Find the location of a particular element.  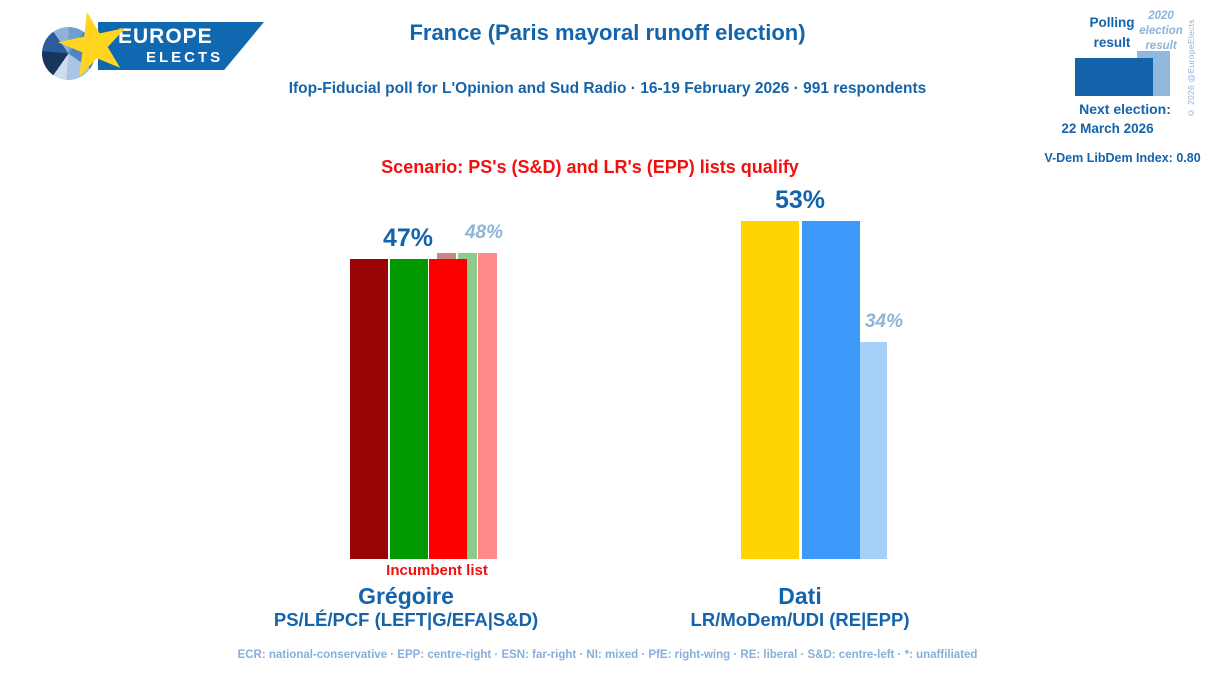

result-2020-value-dati: 34% is located at coordinates (884, 322).